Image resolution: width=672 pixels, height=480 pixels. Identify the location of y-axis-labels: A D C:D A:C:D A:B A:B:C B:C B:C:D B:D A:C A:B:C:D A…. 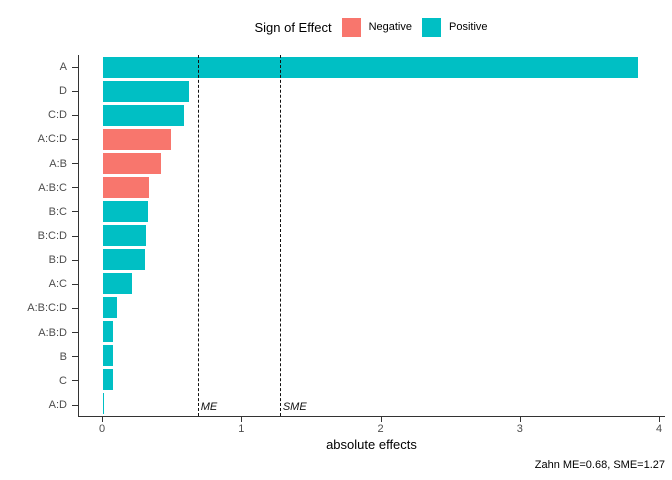
(39, 236).